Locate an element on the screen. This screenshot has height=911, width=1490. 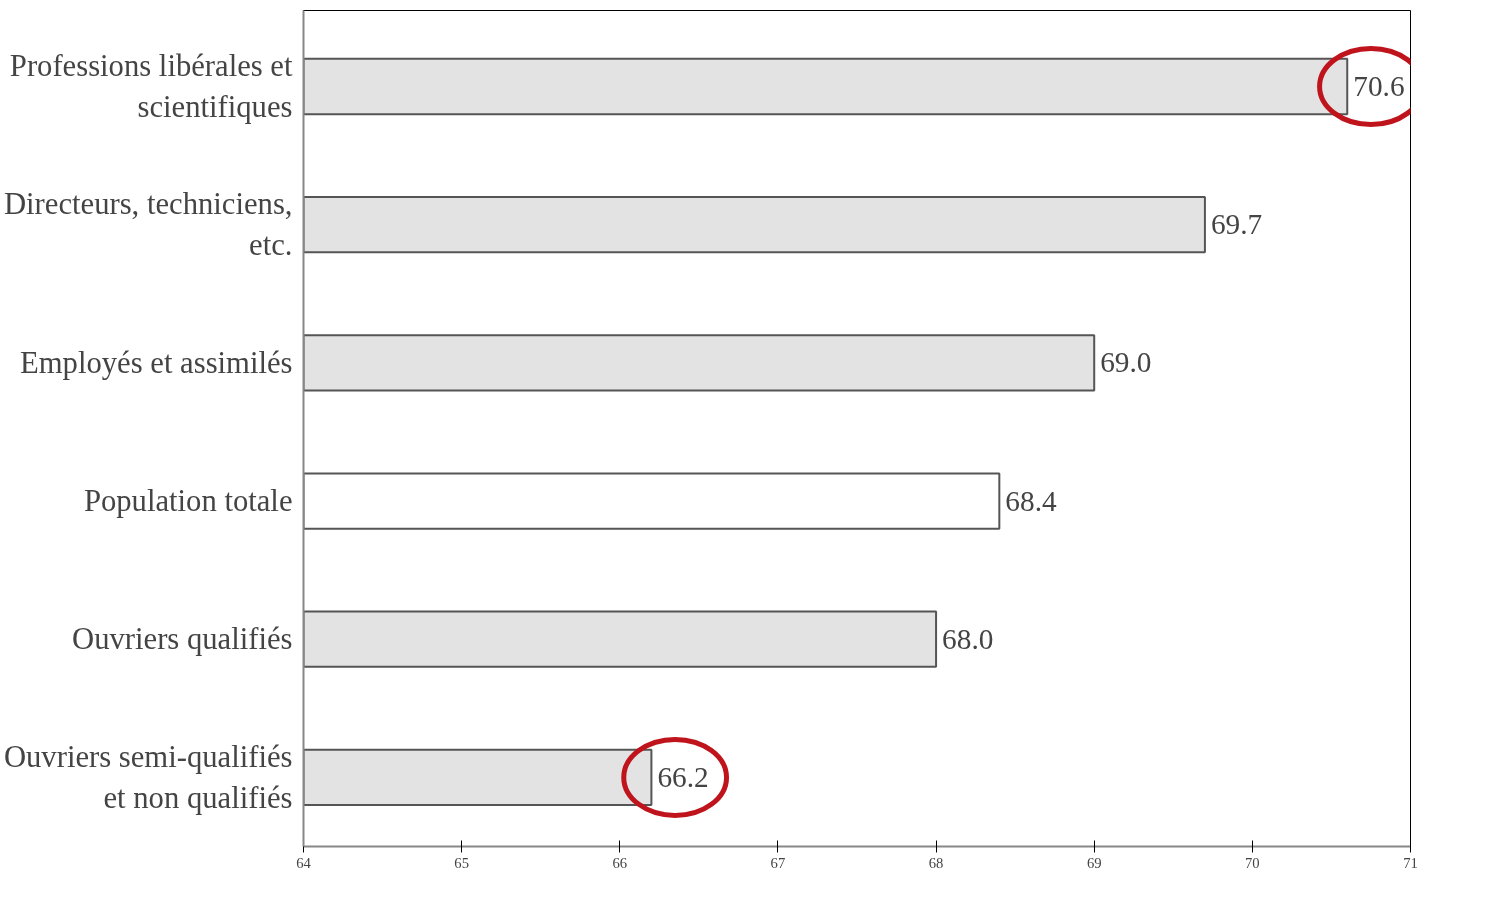
data-label: 70.6 is located at coordinates (1379, 86).